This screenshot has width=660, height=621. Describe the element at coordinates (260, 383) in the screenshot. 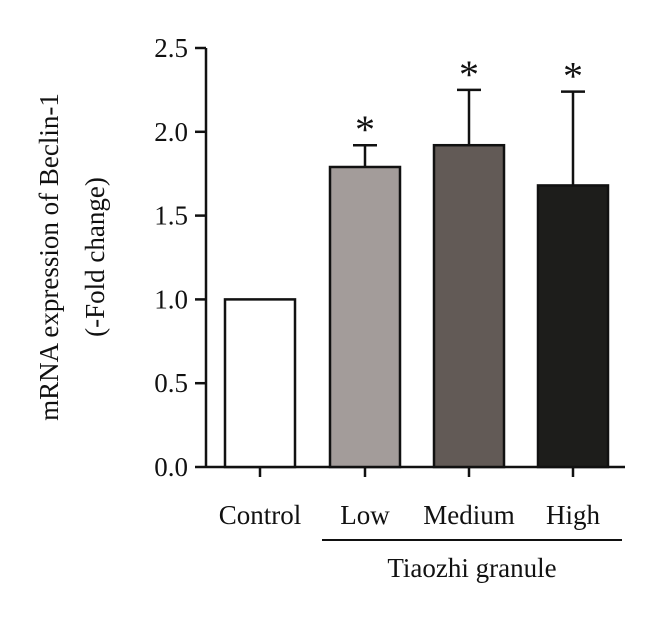

I see `bar-control` at that location.